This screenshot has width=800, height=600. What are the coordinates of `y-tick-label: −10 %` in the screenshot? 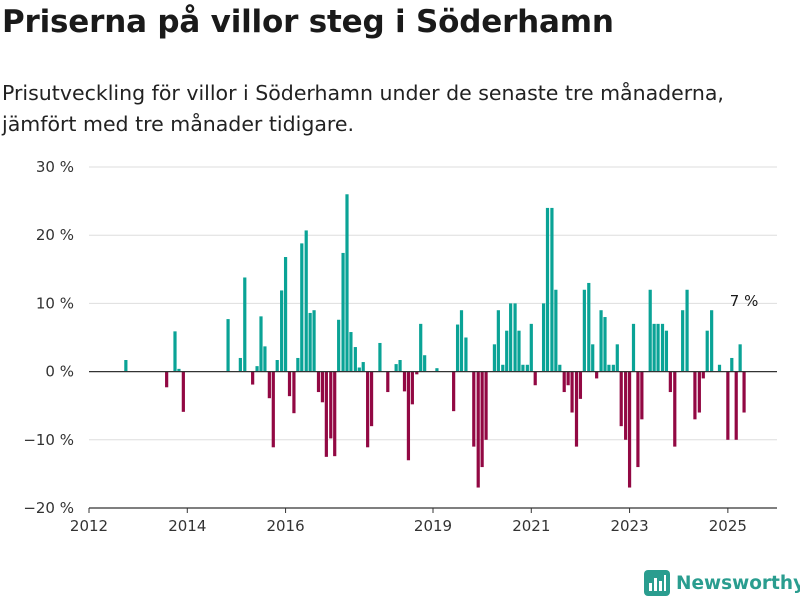 It's located at (48, 440).